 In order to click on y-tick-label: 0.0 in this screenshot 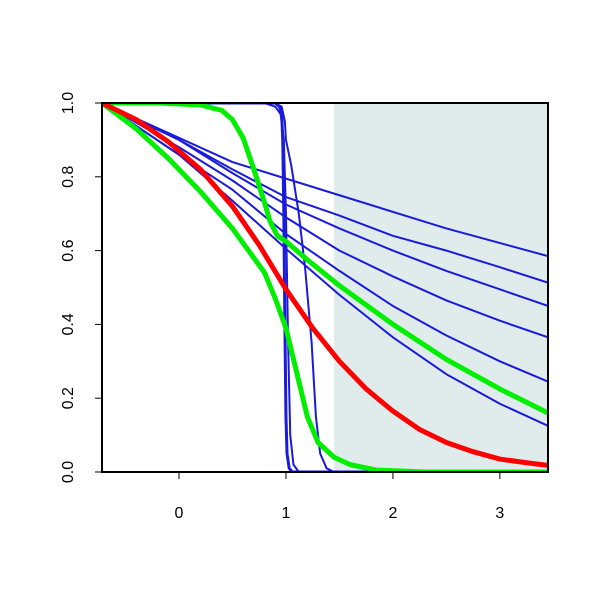, I will do `click(68, 472)`.